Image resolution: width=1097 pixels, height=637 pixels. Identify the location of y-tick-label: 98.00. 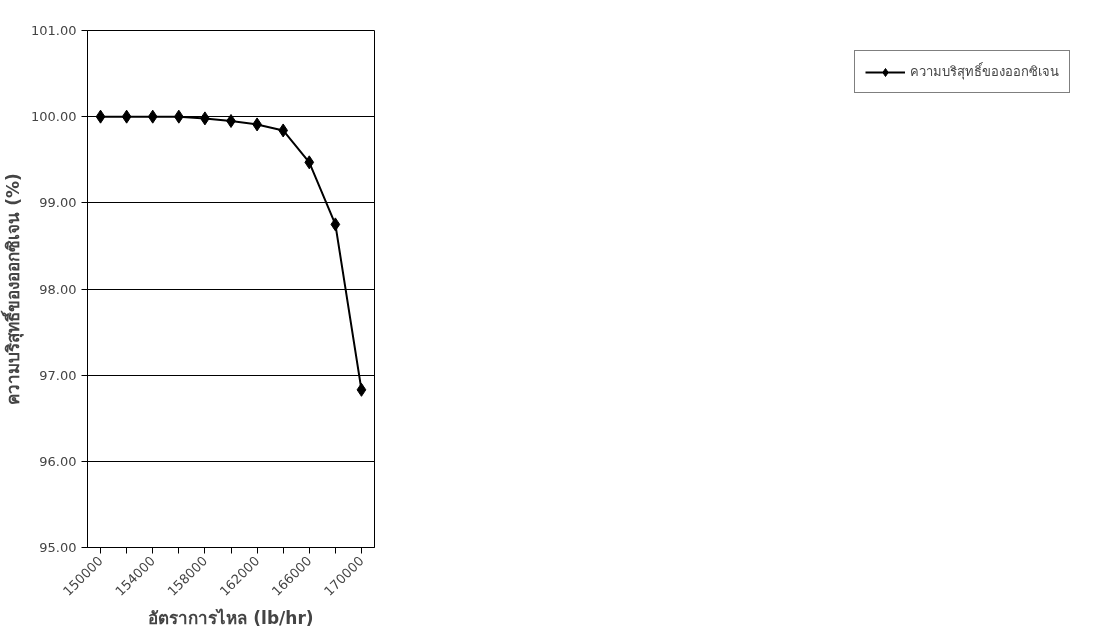
(58, 289).